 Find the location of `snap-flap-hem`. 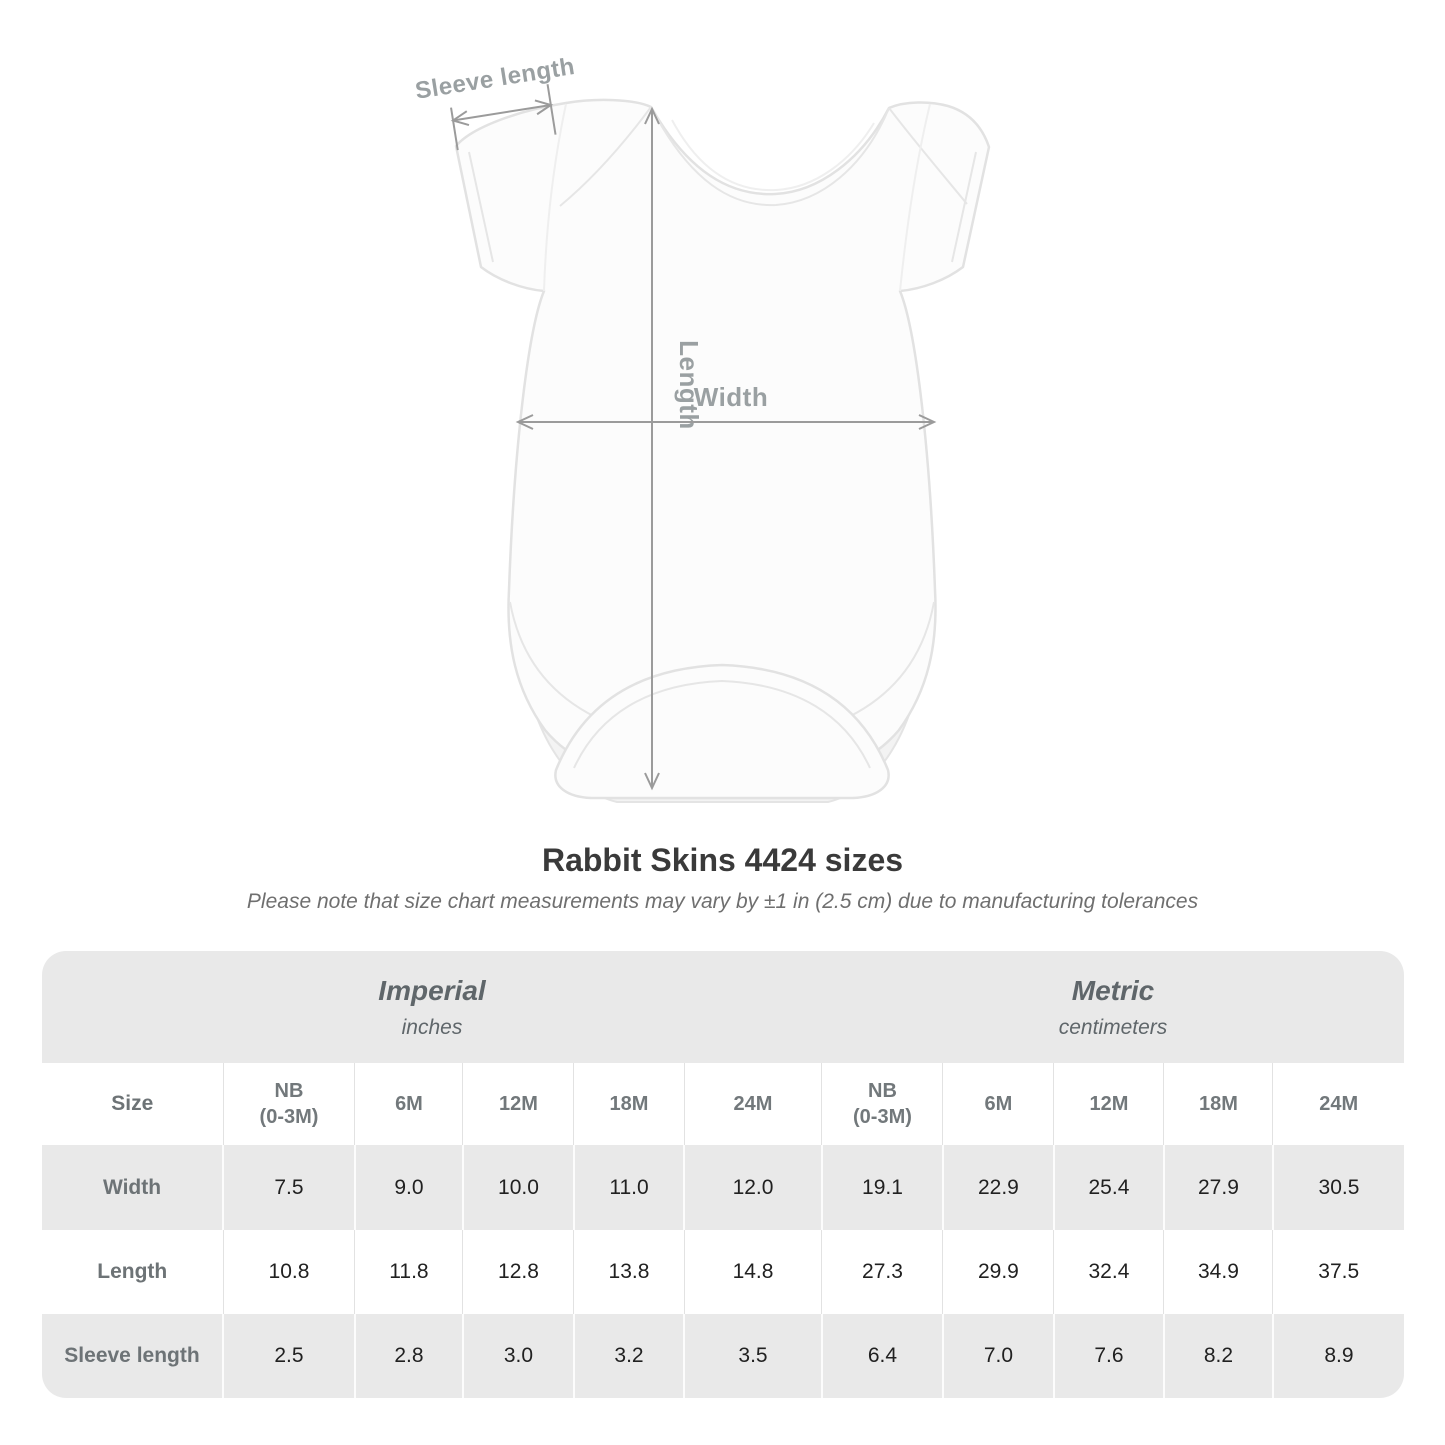

snap-flap-hem is located at coordinates (722, 724).